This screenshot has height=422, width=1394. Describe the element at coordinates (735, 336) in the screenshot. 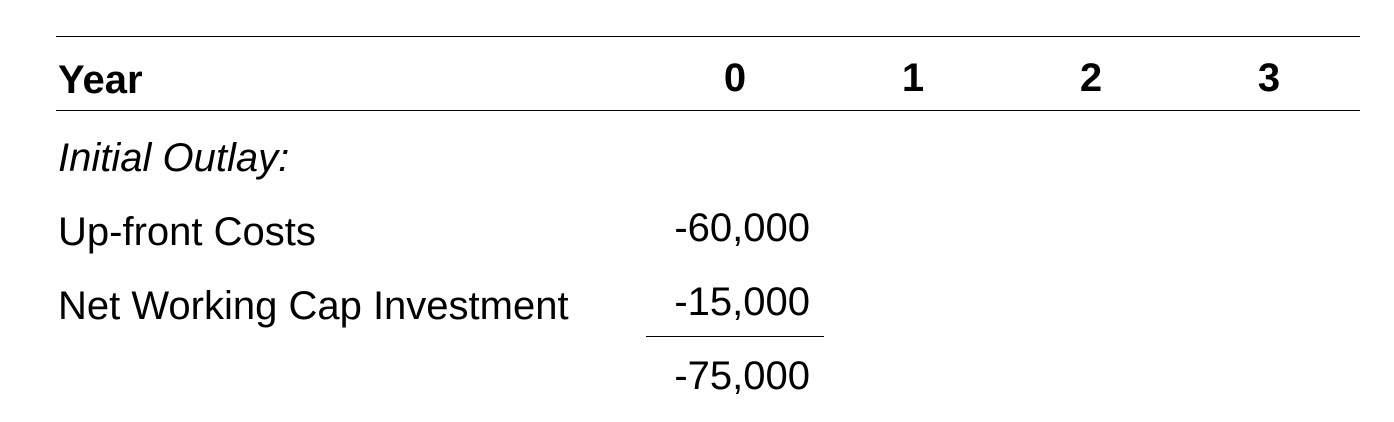

I see `subtotal-rule` at that location.